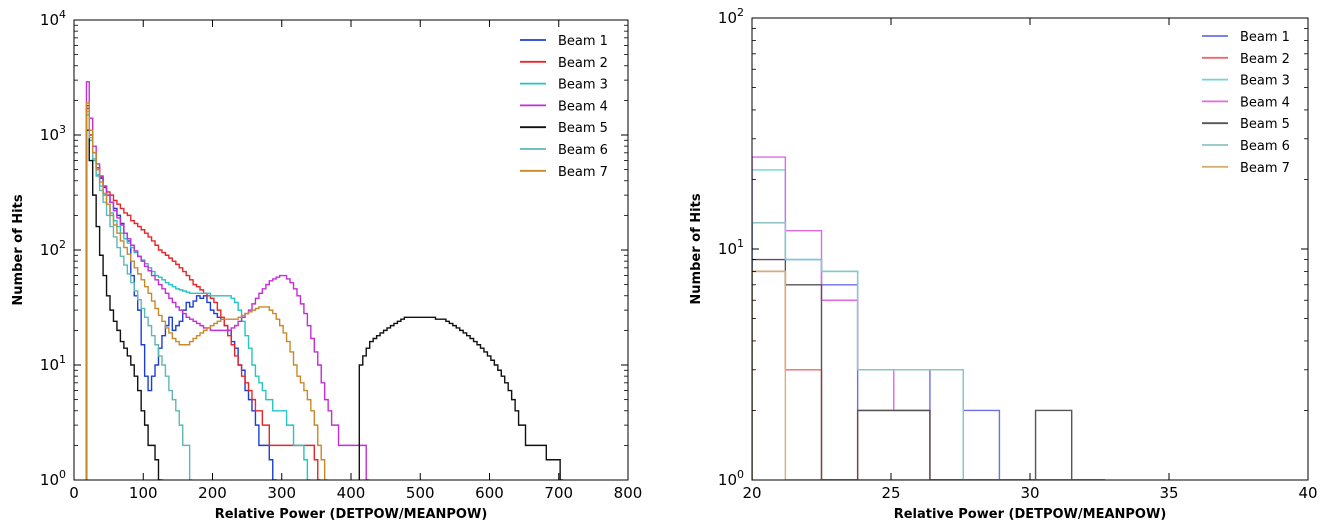 The width and height of the screenshot is (1342, 529). Describe the element at coordinates (74, 493) in the screenshot. I see `x-tick-label: 0` at that location.